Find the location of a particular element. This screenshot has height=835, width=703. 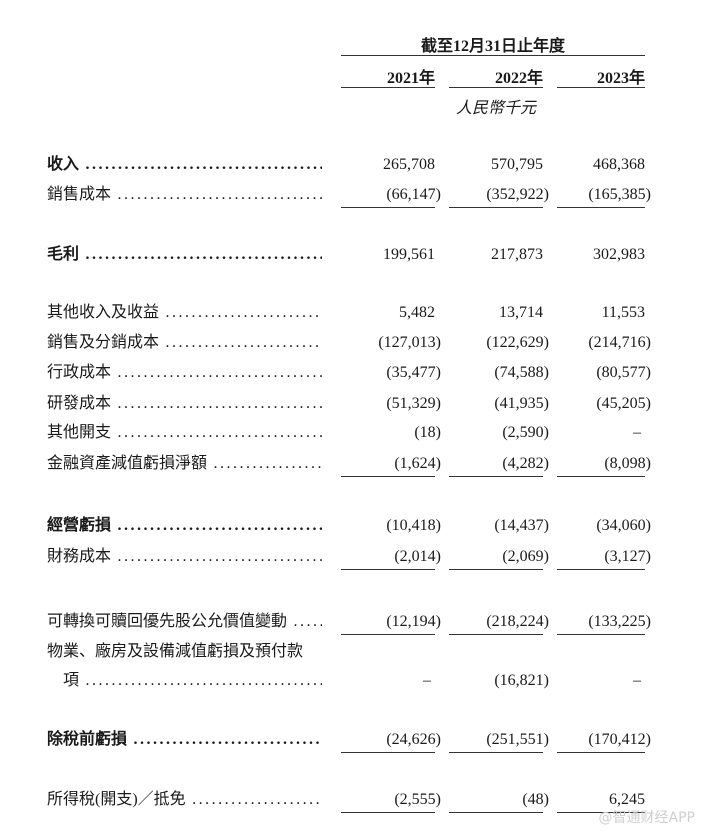

value-2021: (2,014) is located at coordinates (417, 556).